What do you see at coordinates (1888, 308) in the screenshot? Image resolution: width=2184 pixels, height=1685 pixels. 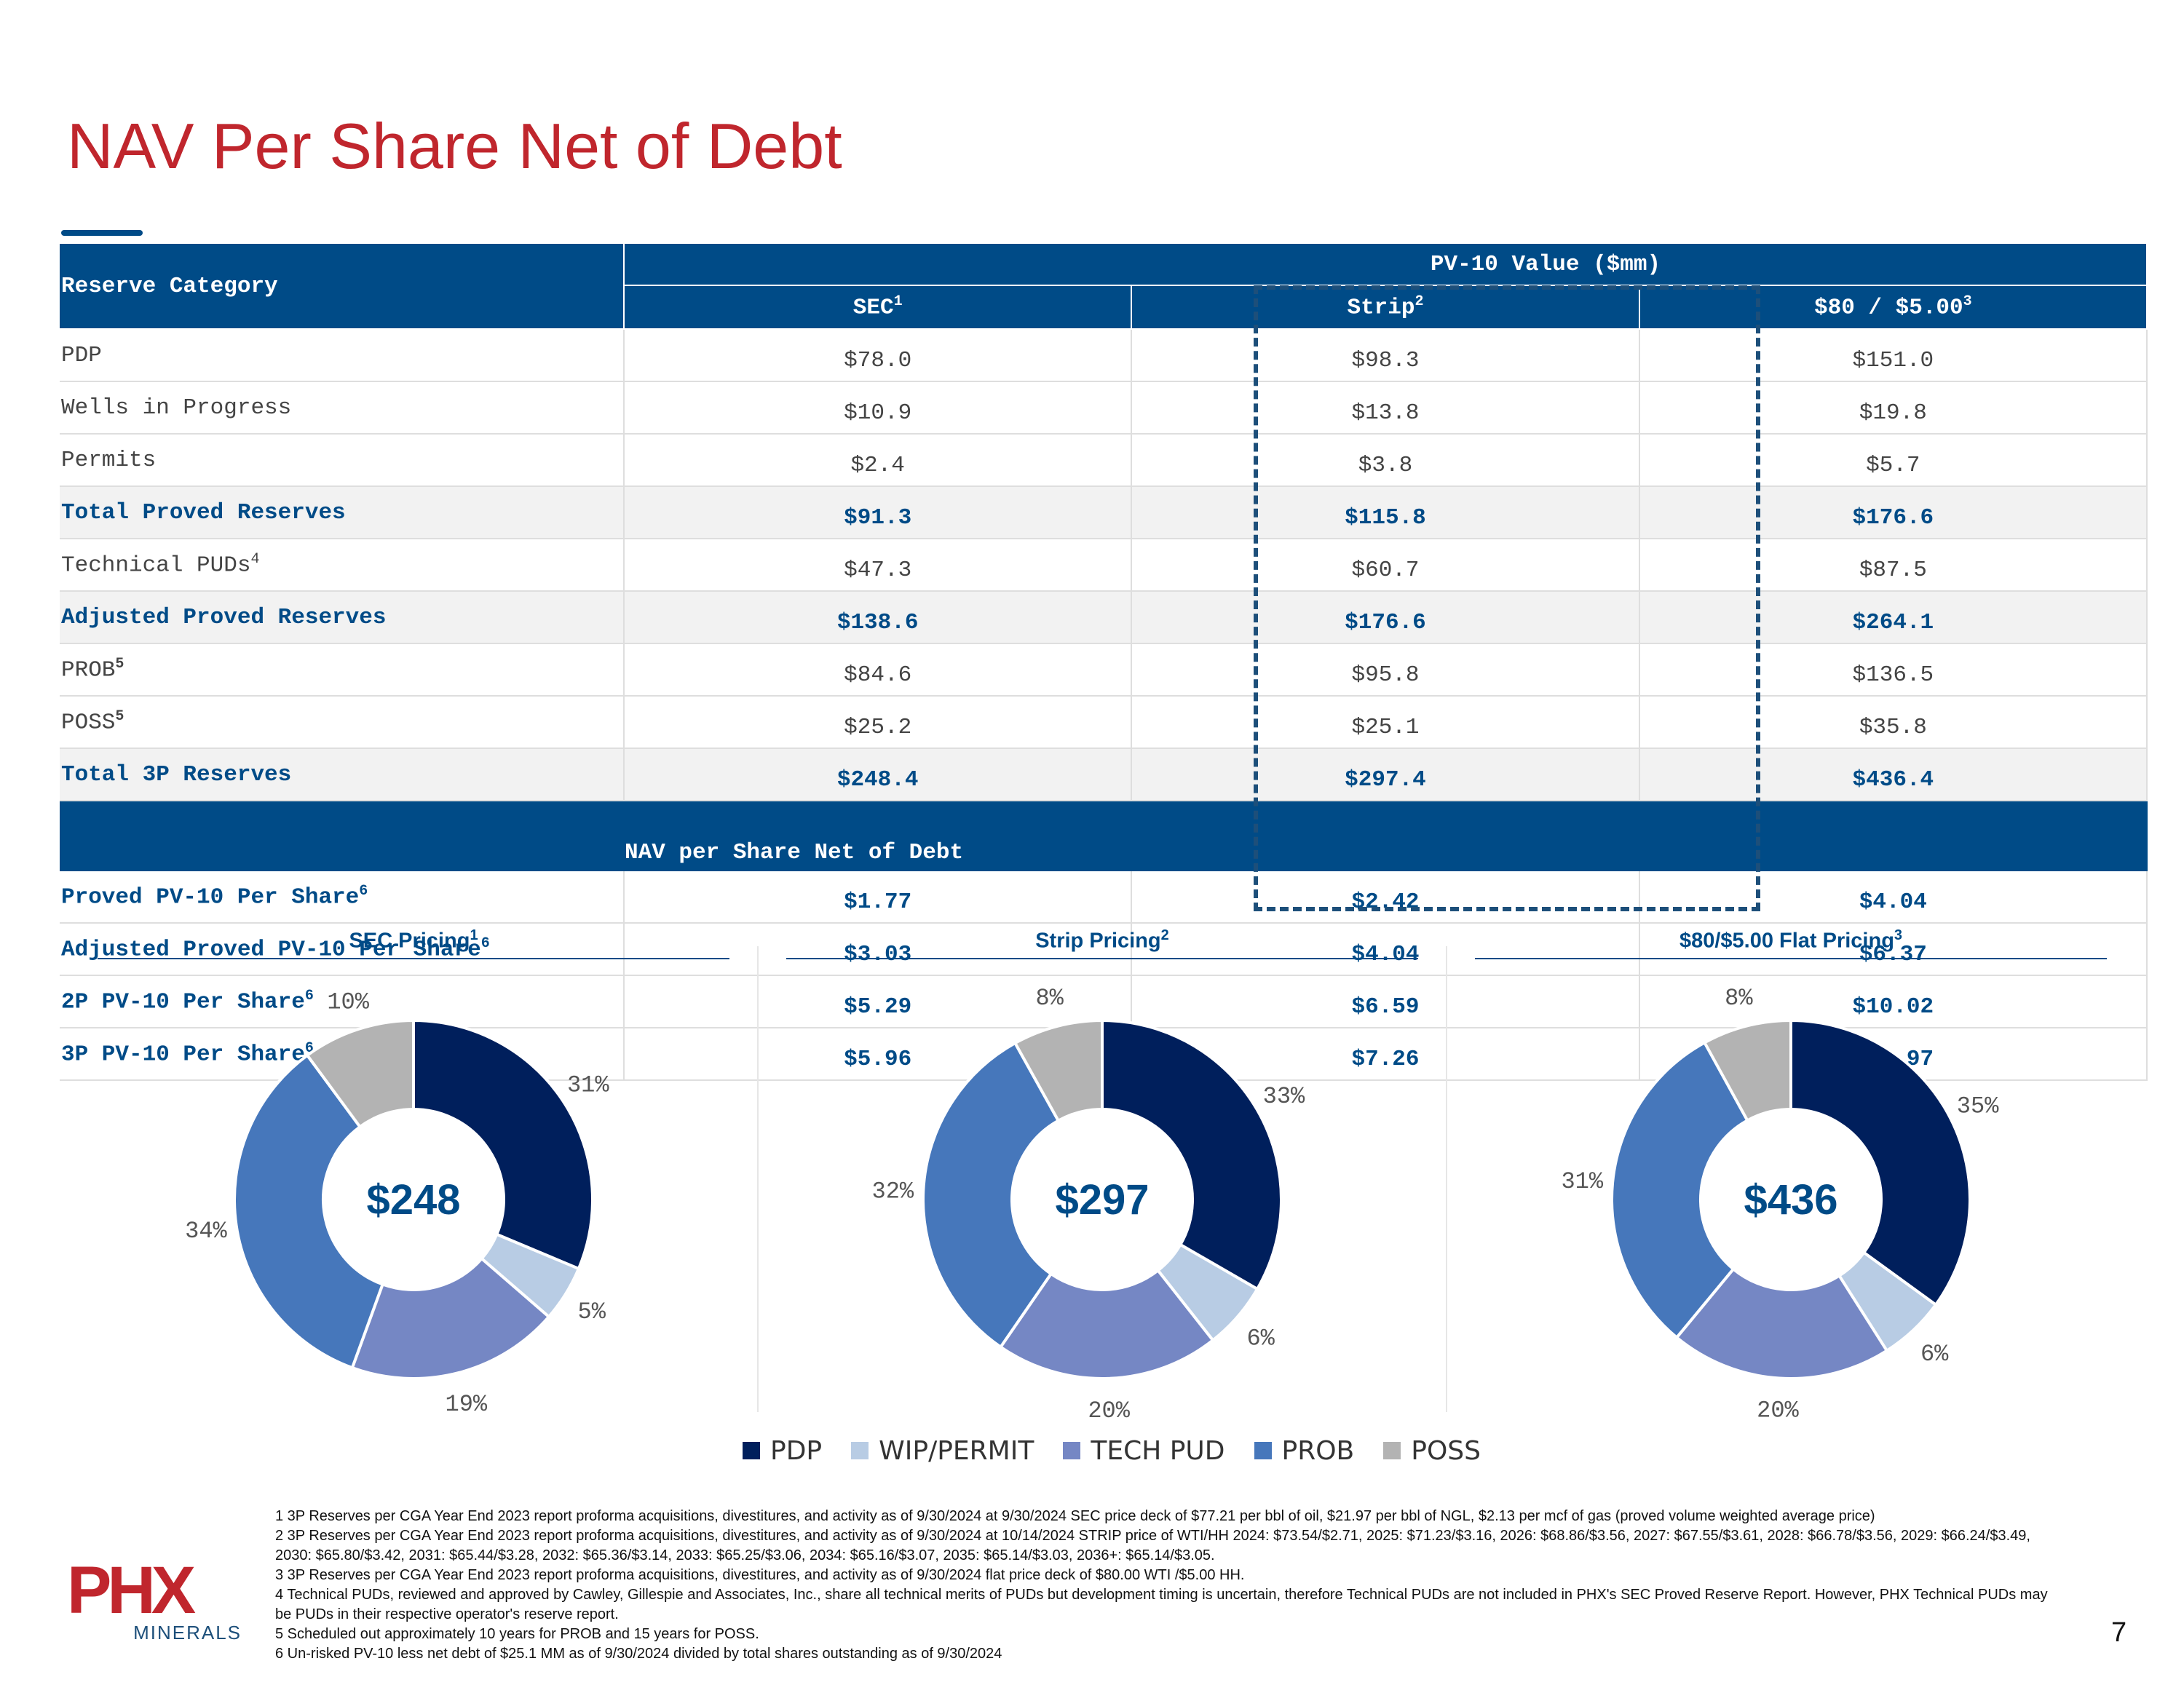 I see `header-flat-label: $80 / $5.00` at bounding box center [1888, 308].